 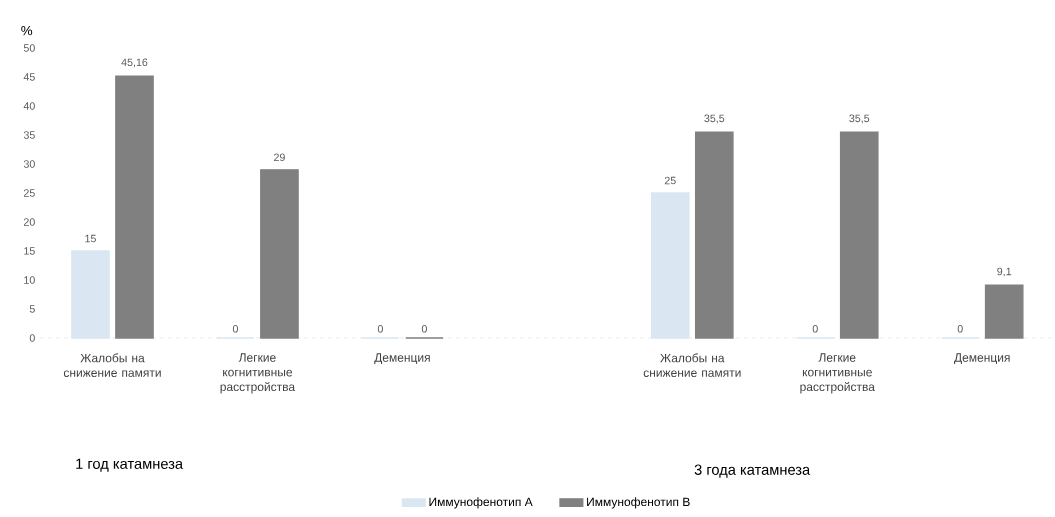 I want to click on data-label: 9,1, so click(x=1004, y=272).